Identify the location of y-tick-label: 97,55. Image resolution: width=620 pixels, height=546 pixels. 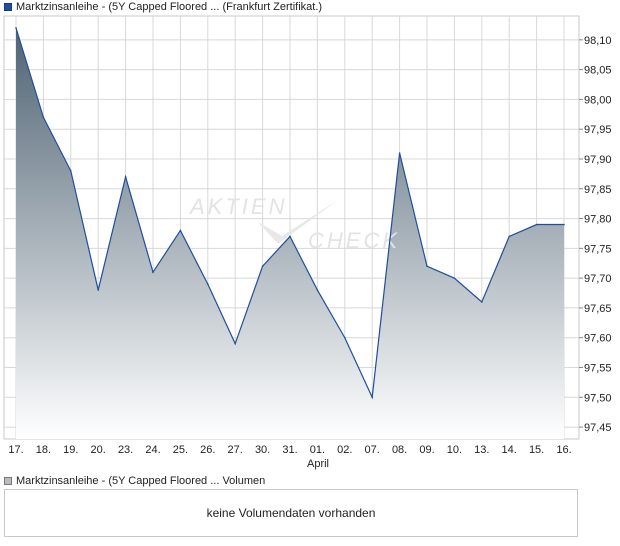
(598, 369).